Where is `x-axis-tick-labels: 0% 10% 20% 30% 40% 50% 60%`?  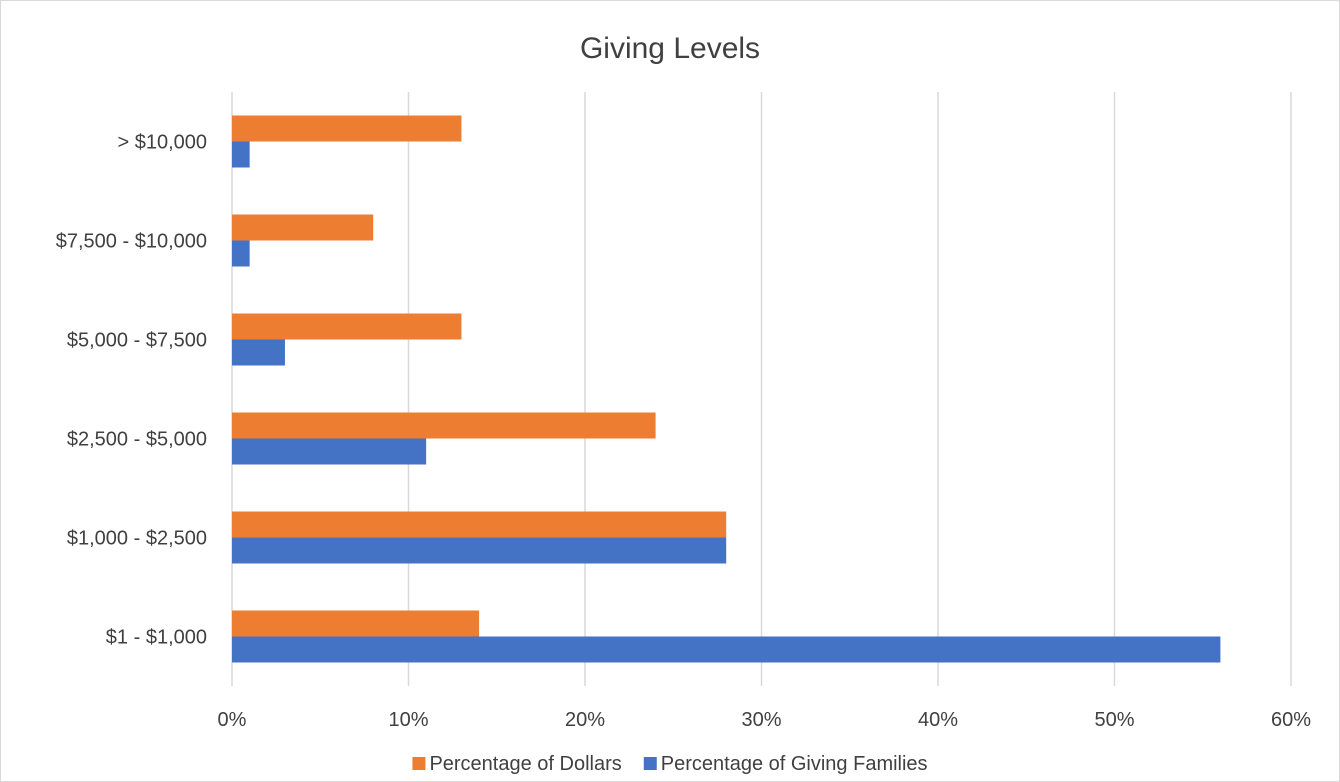 x-axis-tick-labels: 0% 10% 20% 30% 40% 50% 60% is located at coordinates (765, 720).